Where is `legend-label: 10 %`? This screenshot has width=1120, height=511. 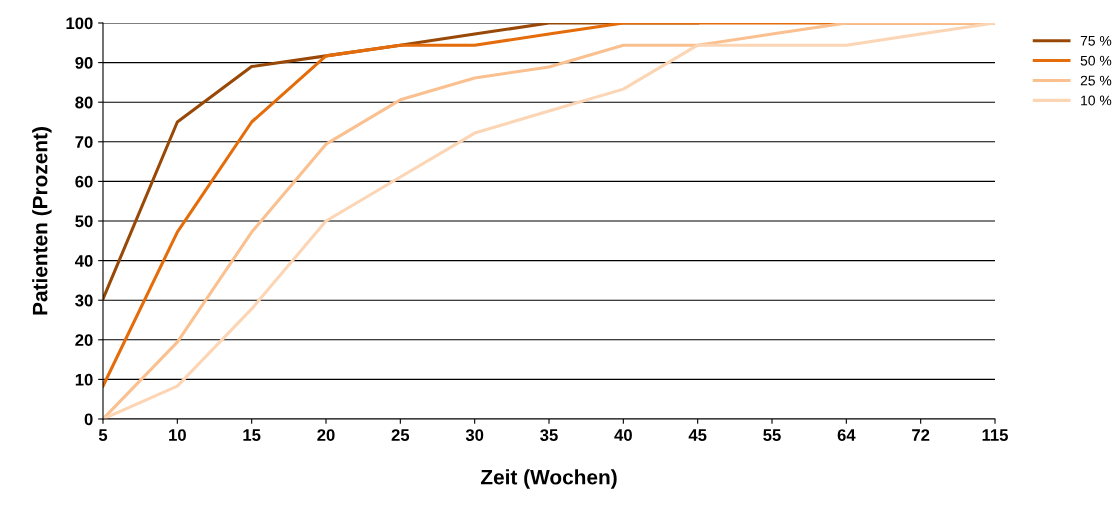
legend-label: 10 % is located at coordinates (1096, 100).